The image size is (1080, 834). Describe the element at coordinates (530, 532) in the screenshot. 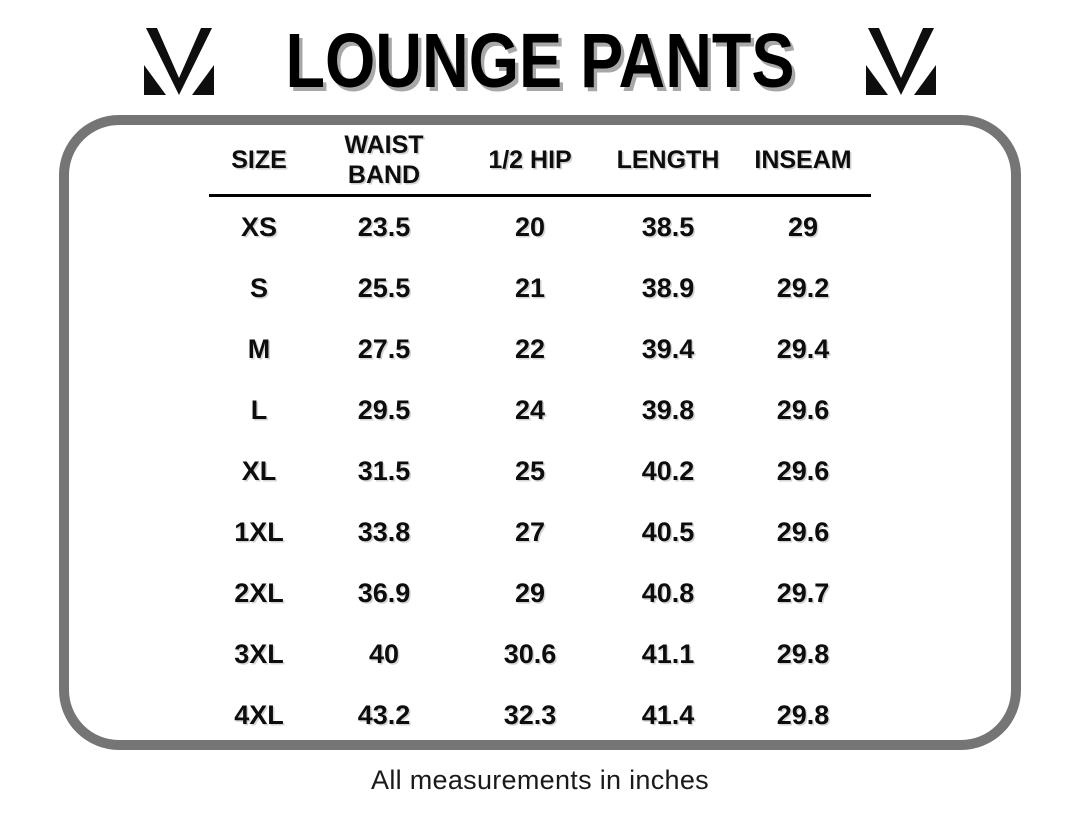

I see `cell-half-hip: 27` at that location.